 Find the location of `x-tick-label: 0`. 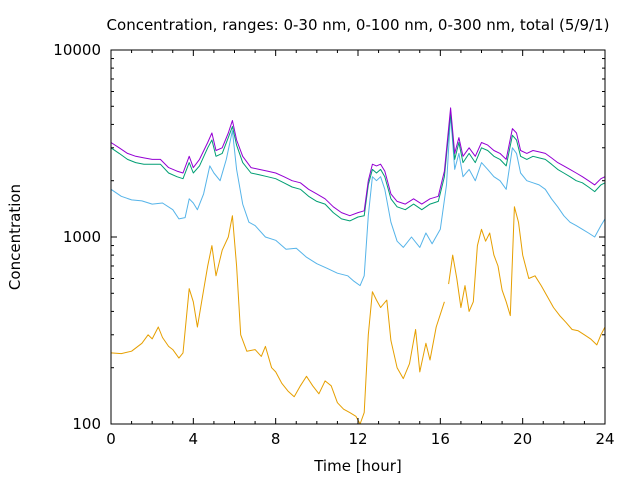

x-tick-label: 0 is located at coordinates (111, 439).